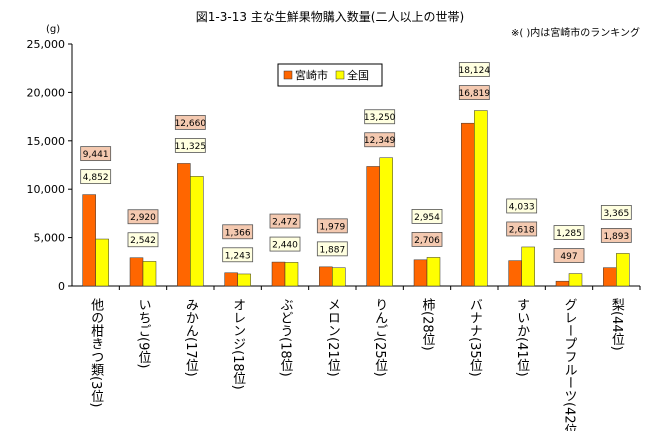 The image size is (660, 431). Describe the element at coordinates (191, 337) in the screenshot. I see `category-label: みかん(17位)` at that location.